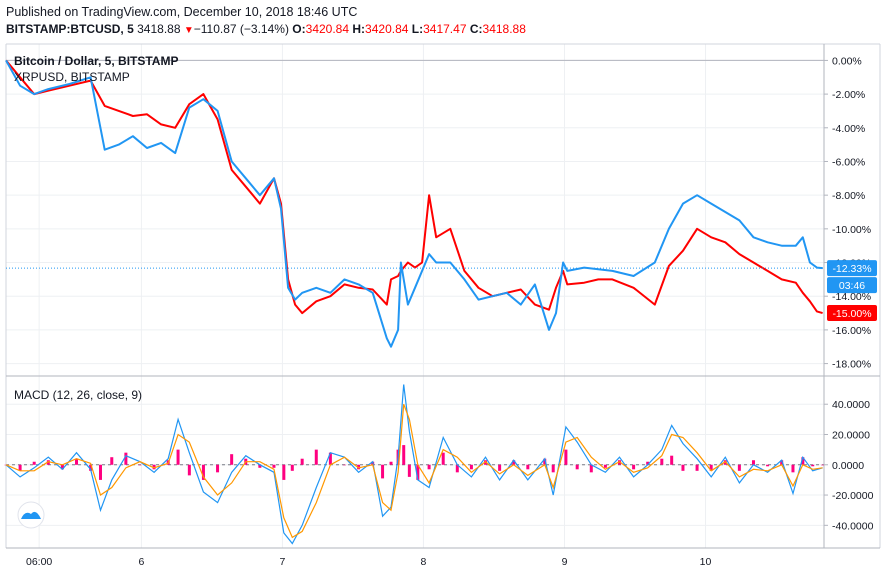  Describe the element at coordinates (424, 562) in the screenshot. I see `x-tick-label: 8` at that location.